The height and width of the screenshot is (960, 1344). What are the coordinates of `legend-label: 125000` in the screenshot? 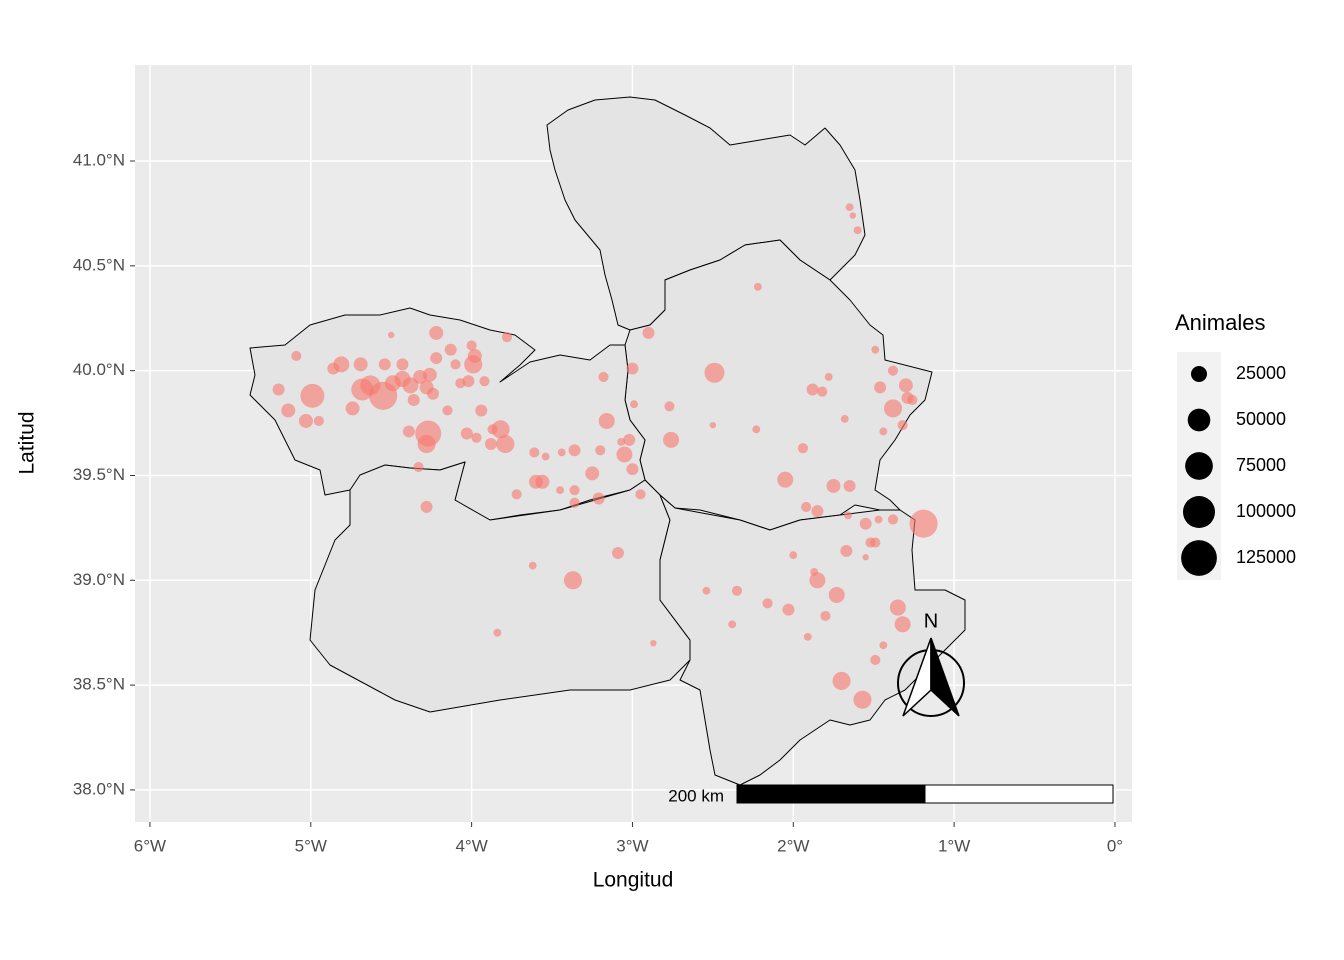 It's located at (1266, 557).